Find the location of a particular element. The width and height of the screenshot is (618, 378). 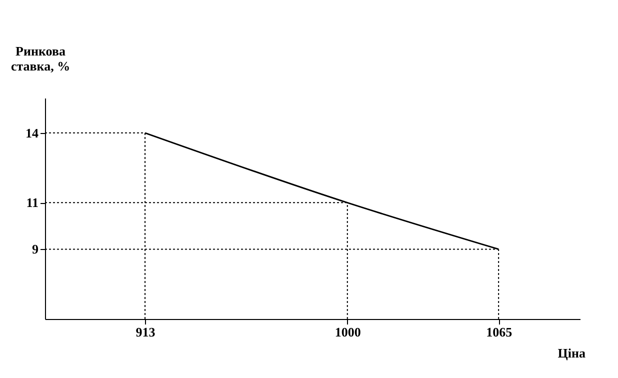

x-tick-label: 1000 is located at coordinates (347, 332).